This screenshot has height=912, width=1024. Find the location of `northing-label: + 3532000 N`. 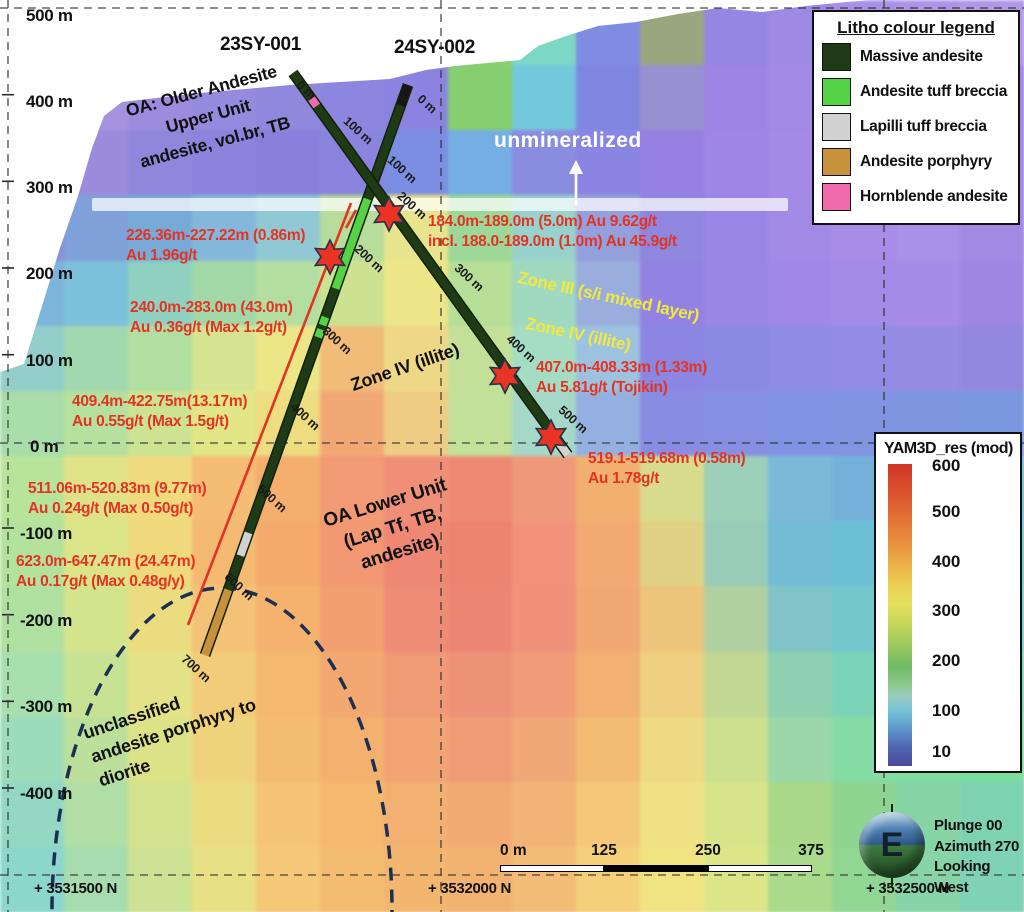

northing-label: + 3532000 N is located at coordinates (470, 888).